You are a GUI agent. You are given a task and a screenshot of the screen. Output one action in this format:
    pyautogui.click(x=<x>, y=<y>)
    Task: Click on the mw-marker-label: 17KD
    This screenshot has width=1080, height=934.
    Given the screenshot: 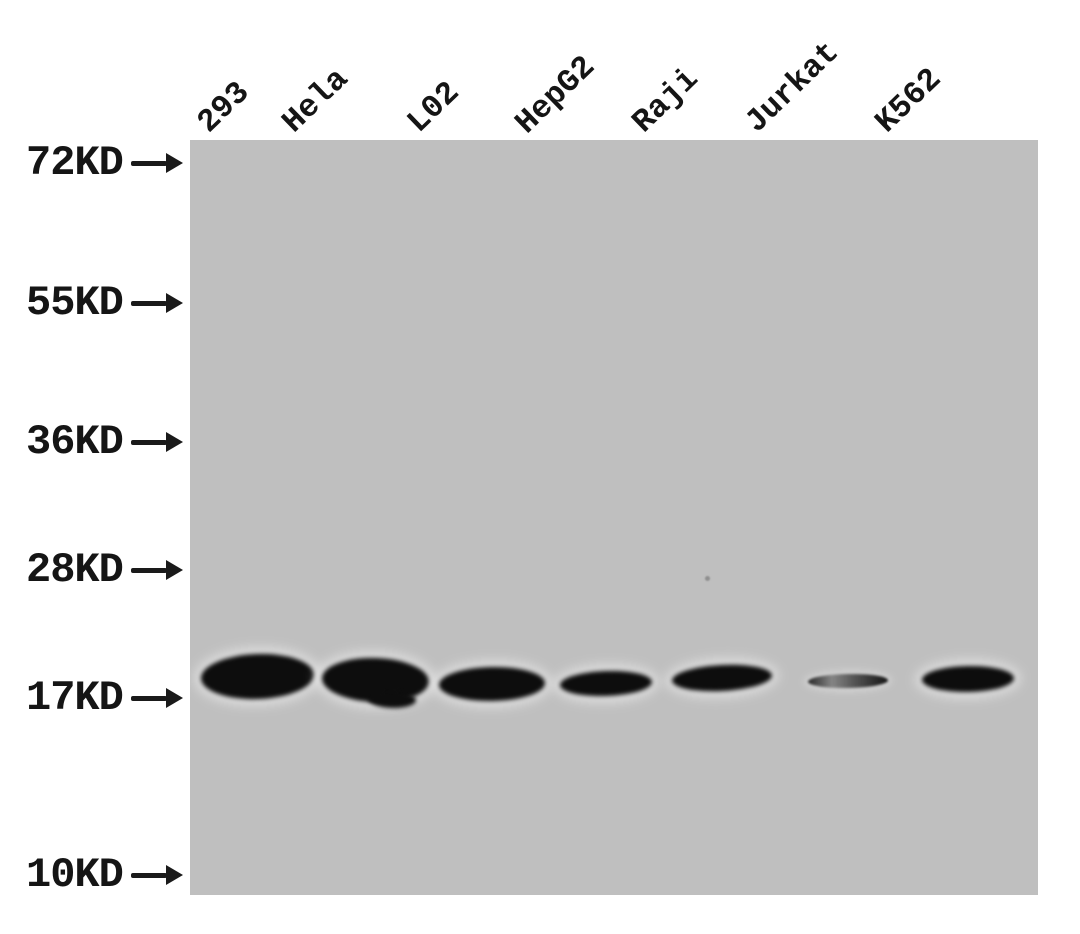 What is the action you would take?
    pyautogui.click(x=75, y=698)
    